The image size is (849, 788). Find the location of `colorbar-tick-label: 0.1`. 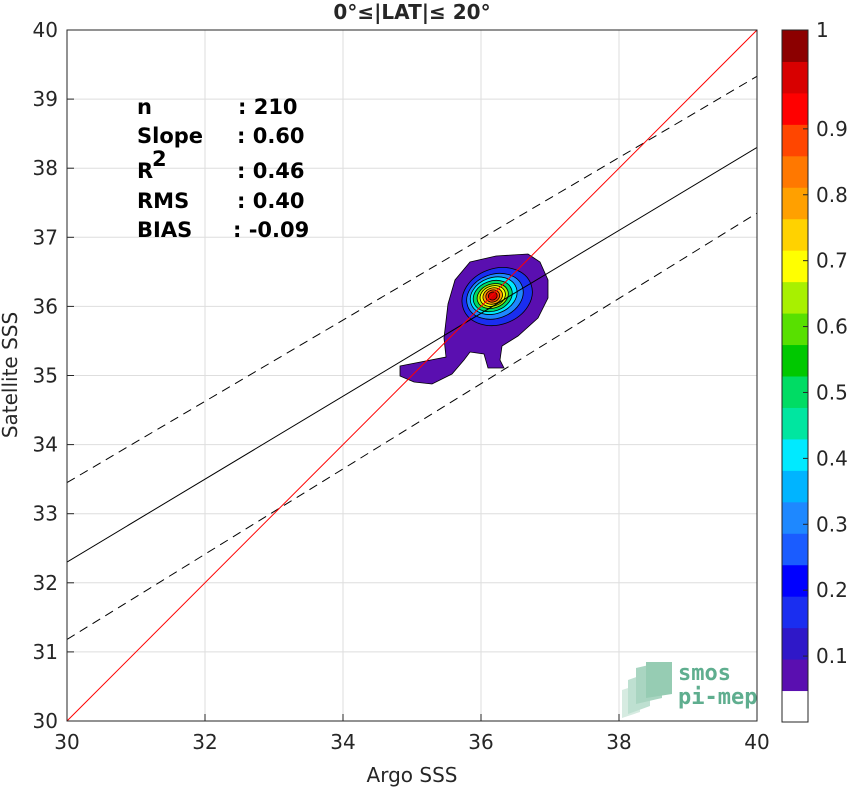

colorbar-tick-label: 0.1 is located at coordinates (832, 656).